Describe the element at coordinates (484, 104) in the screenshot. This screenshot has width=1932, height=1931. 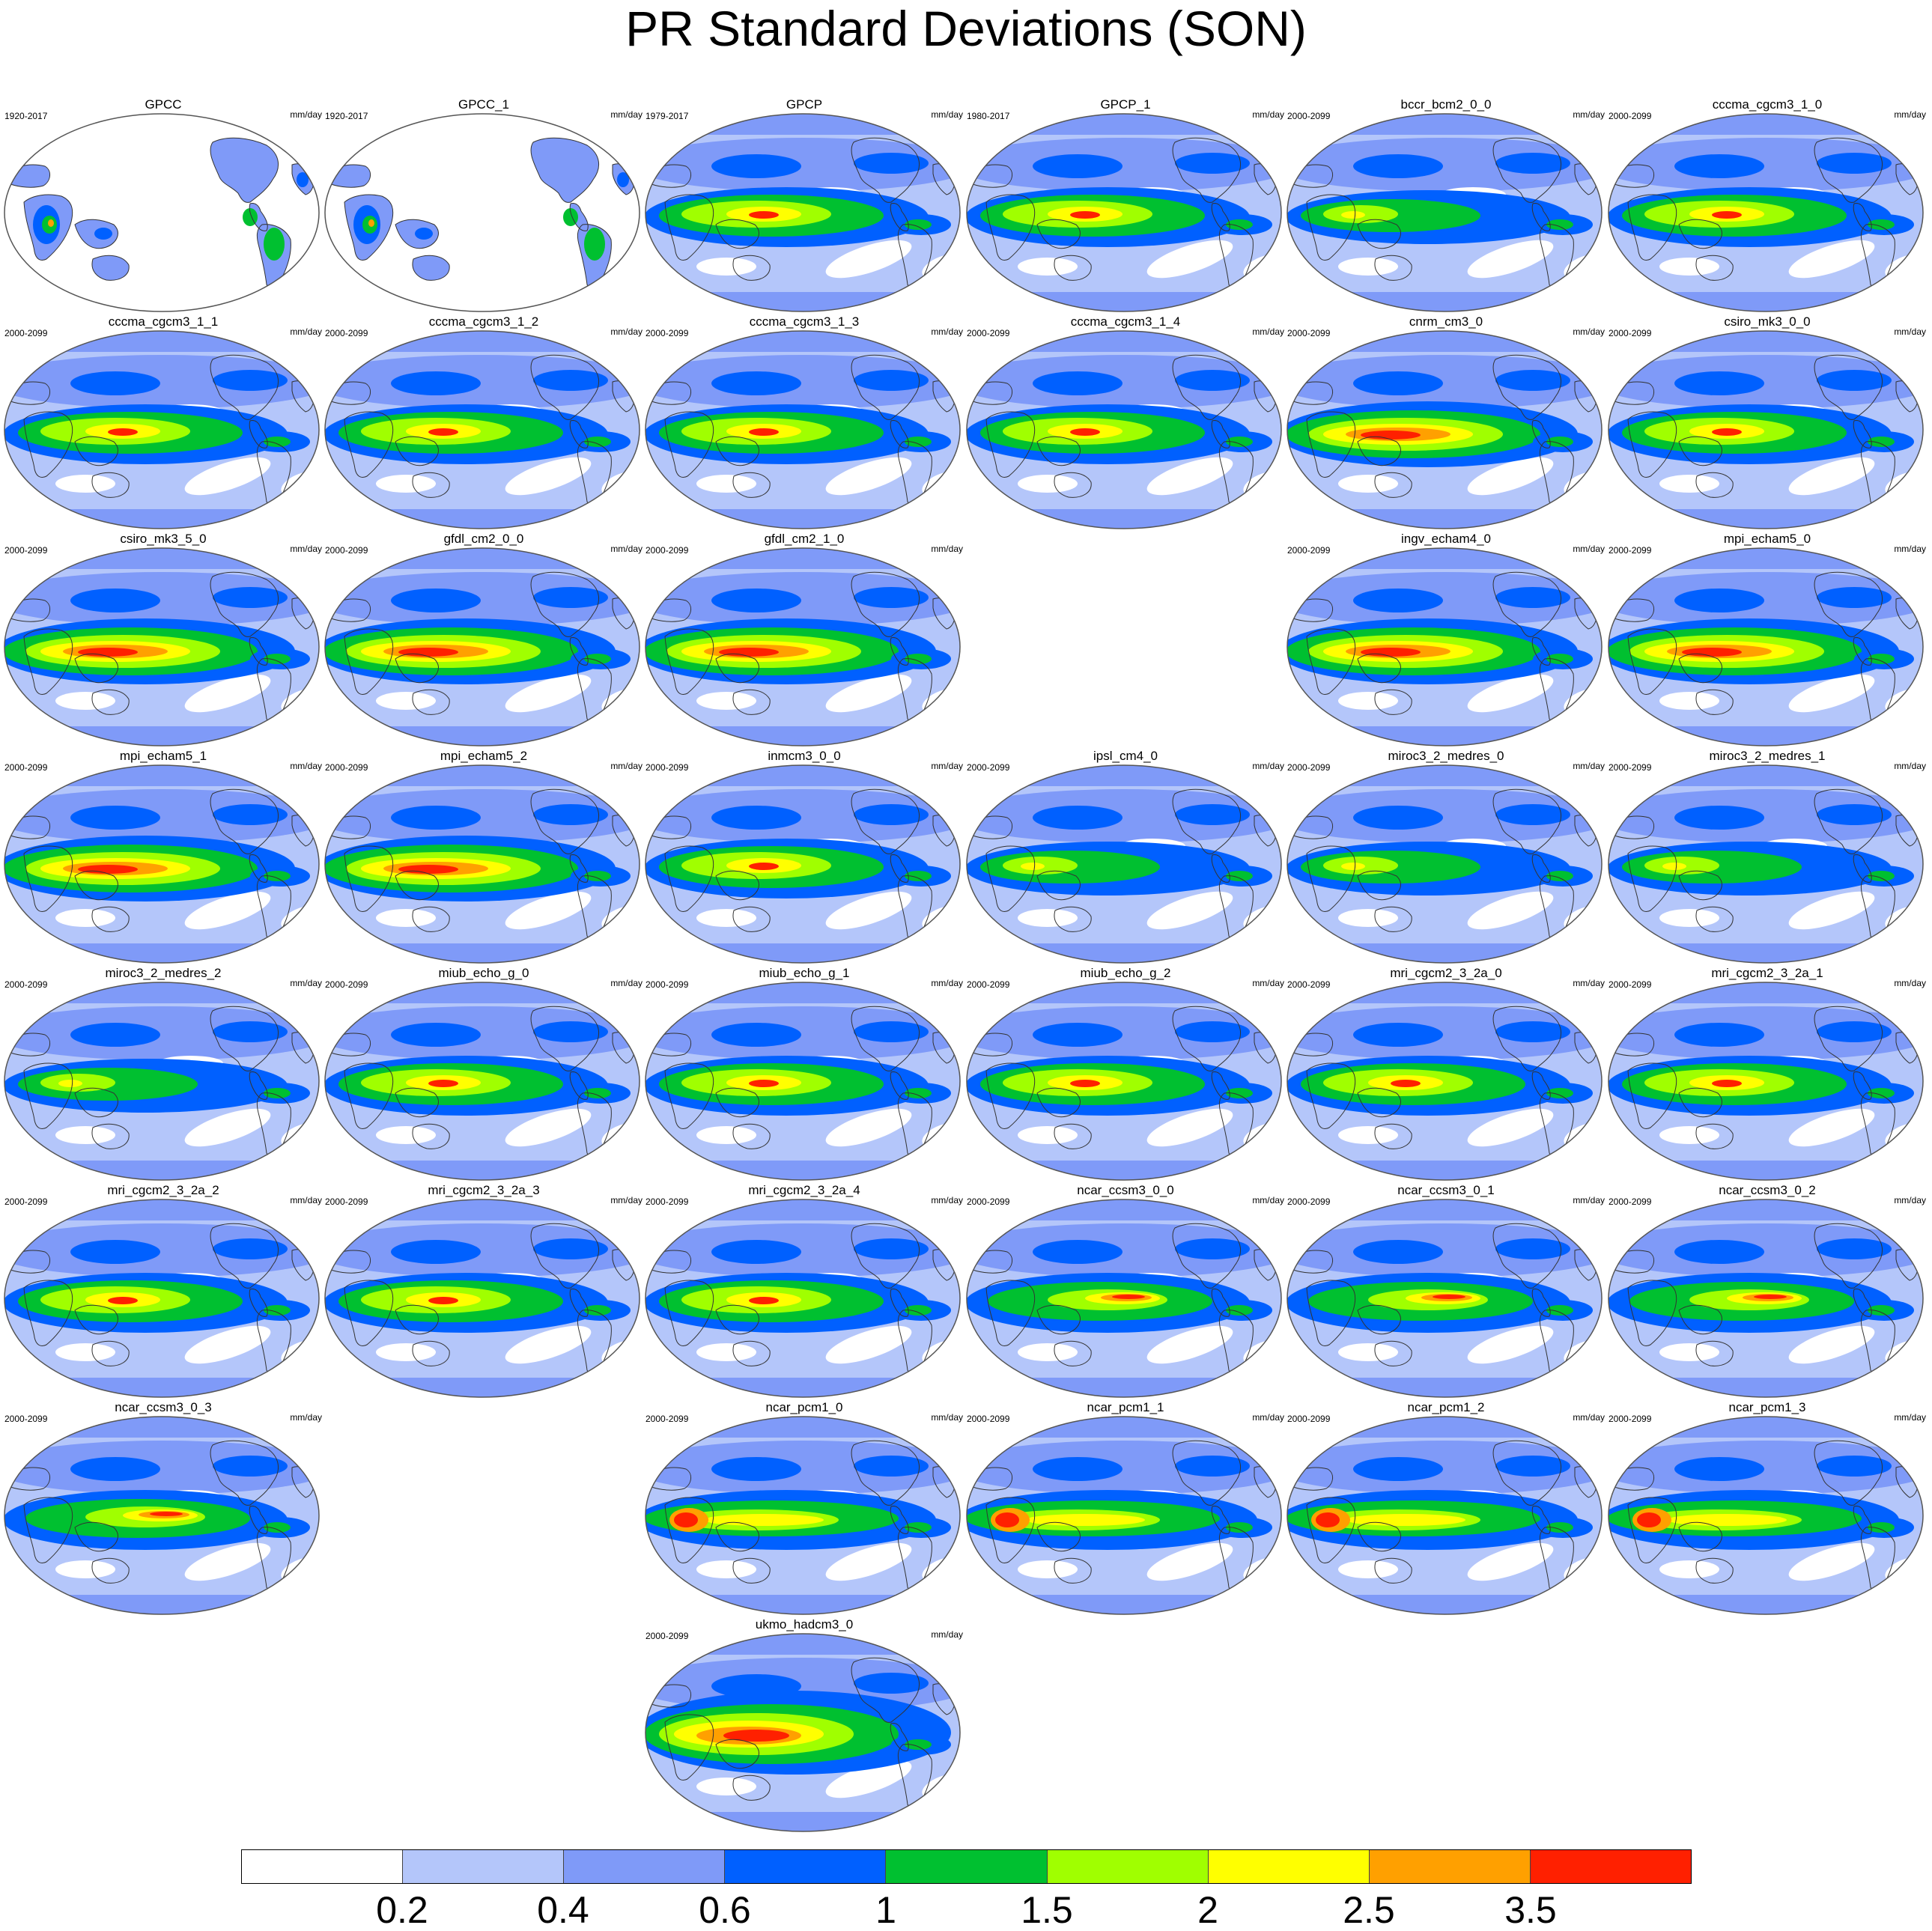
I see `panel-title: GPCC_1` at that location.